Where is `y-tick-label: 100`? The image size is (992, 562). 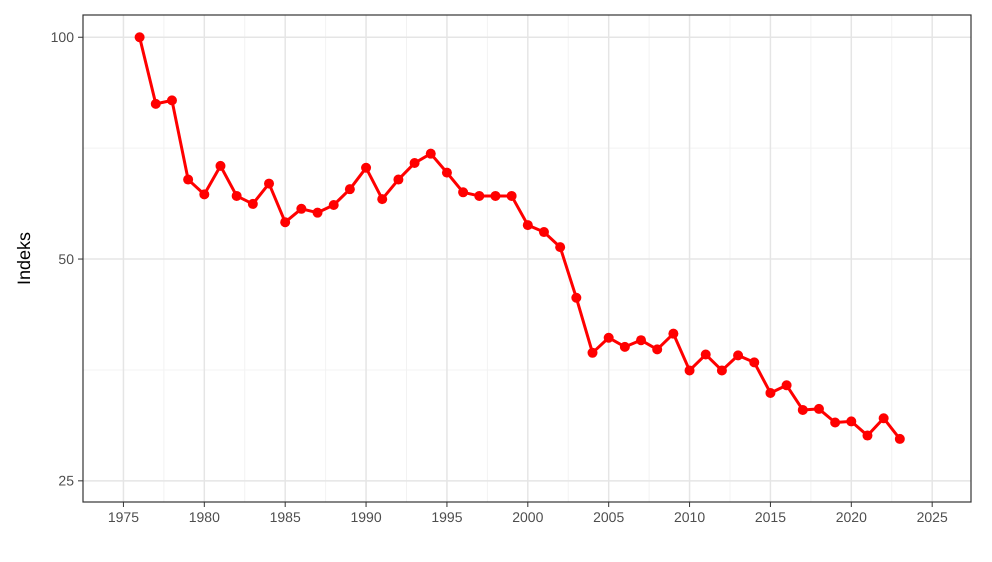 y-tick-label: 100 is located at coordinates (62, 37).